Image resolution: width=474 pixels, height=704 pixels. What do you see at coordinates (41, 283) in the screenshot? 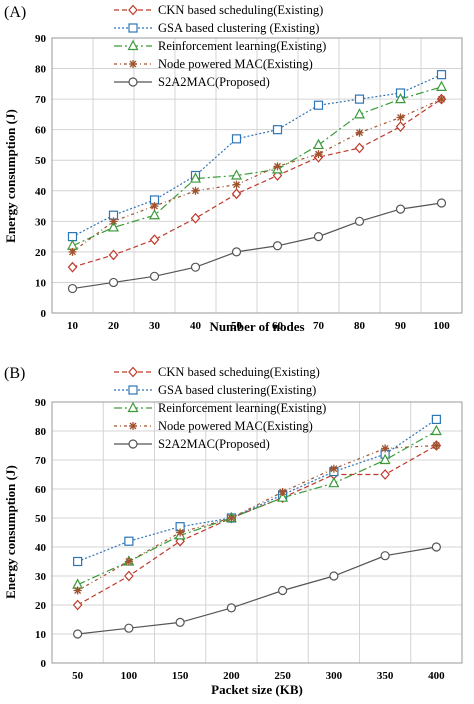
I see `y-tick-label: 10` at bounding box center [41, 283].